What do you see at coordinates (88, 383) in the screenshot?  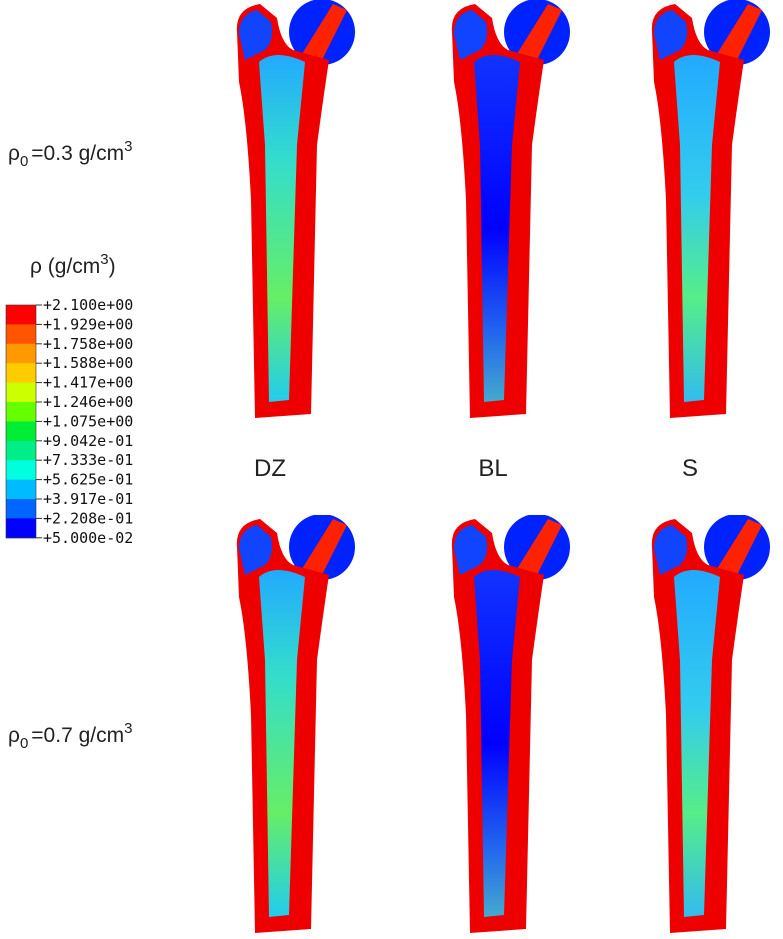 I see `legend-label: +1.417e+00` at bounding box center [88, 383].